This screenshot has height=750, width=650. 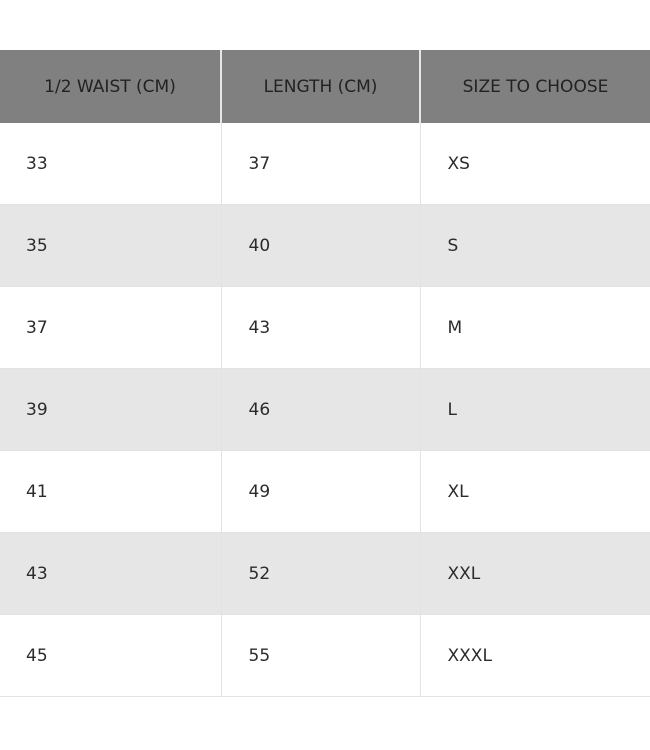 I want to click on cell-size: XXL, so click(x=535, y=573).